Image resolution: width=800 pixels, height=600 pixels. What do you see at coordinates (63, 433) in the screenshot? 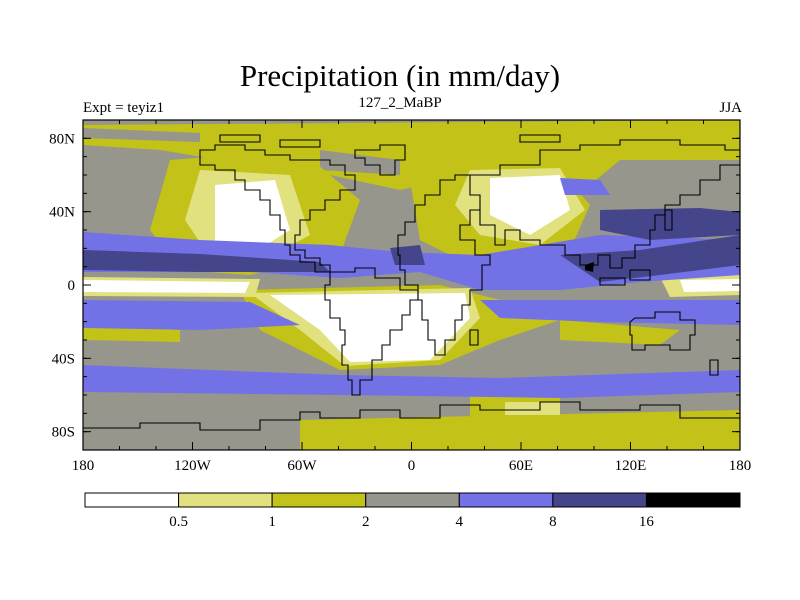
I see `lat-tick-label: 80S` at bounding box center [63, 433].